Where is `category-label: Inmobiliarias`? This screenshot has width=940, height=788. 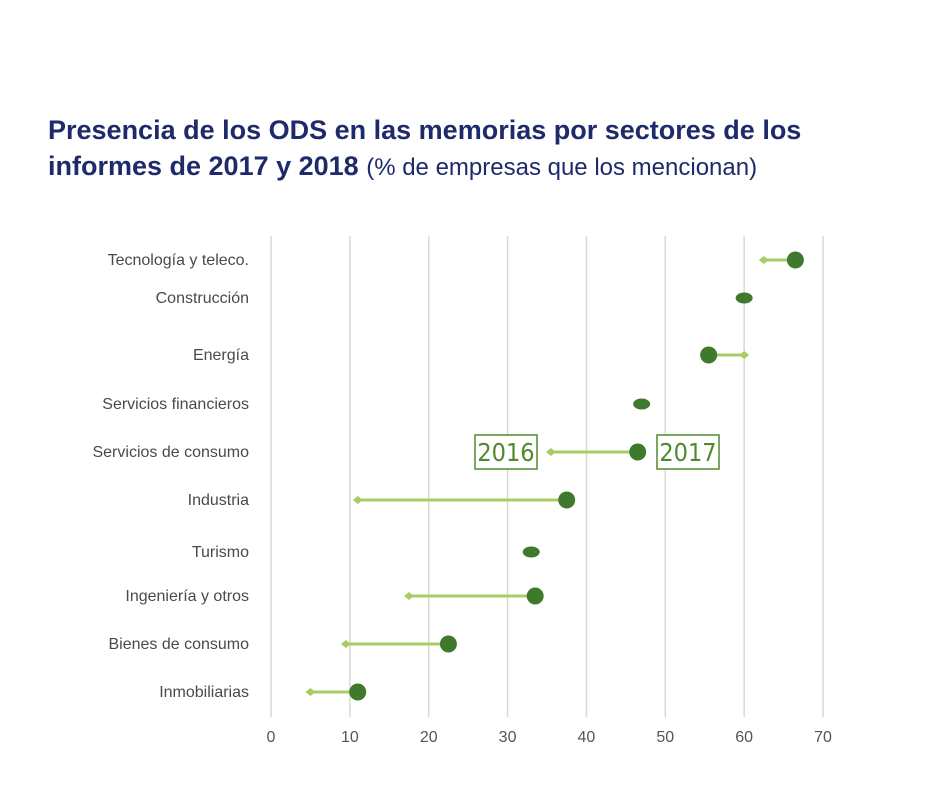
category-label: Inmobiliarias is located at coordinates (204, 692).